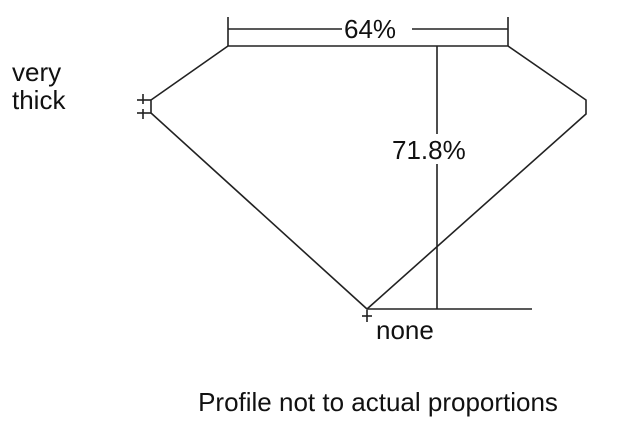 The height and width of the screenshot is (430, 640). Describe the element at coordinates (39, 100) in the screenshot. I see `girdle-label-line2: thick` at that location.